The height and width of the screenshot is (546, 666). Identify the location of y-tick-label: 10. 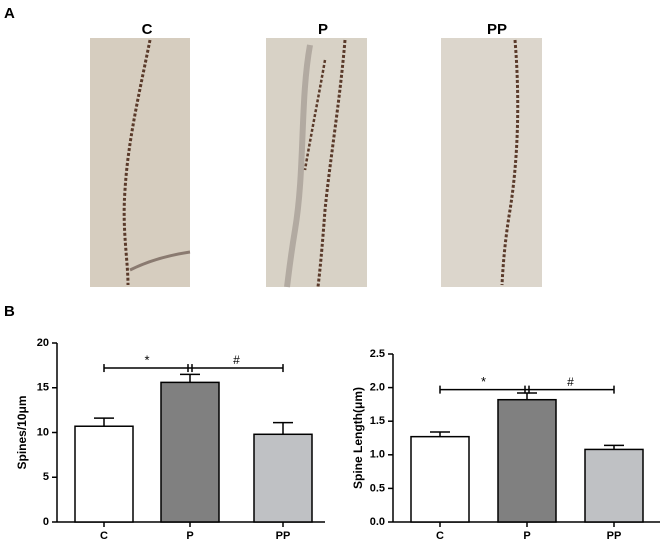
(43, 432).